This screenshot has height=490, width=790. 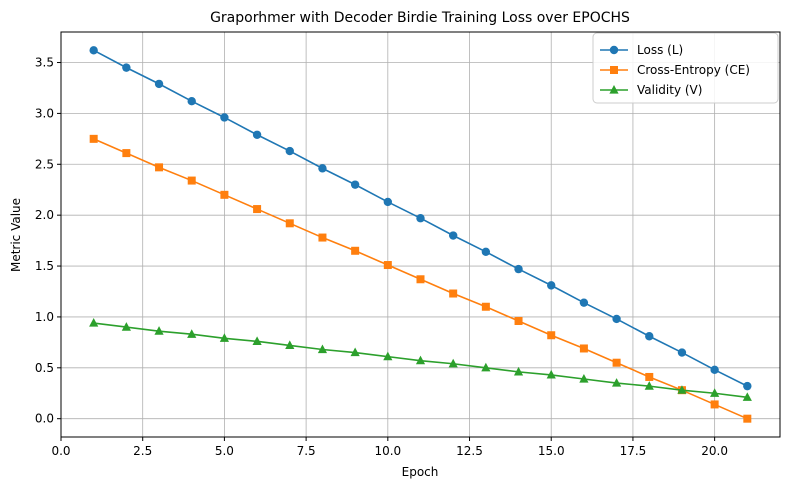 I want to click on y-tick-label: 3.0, so click(x=44, y=113).